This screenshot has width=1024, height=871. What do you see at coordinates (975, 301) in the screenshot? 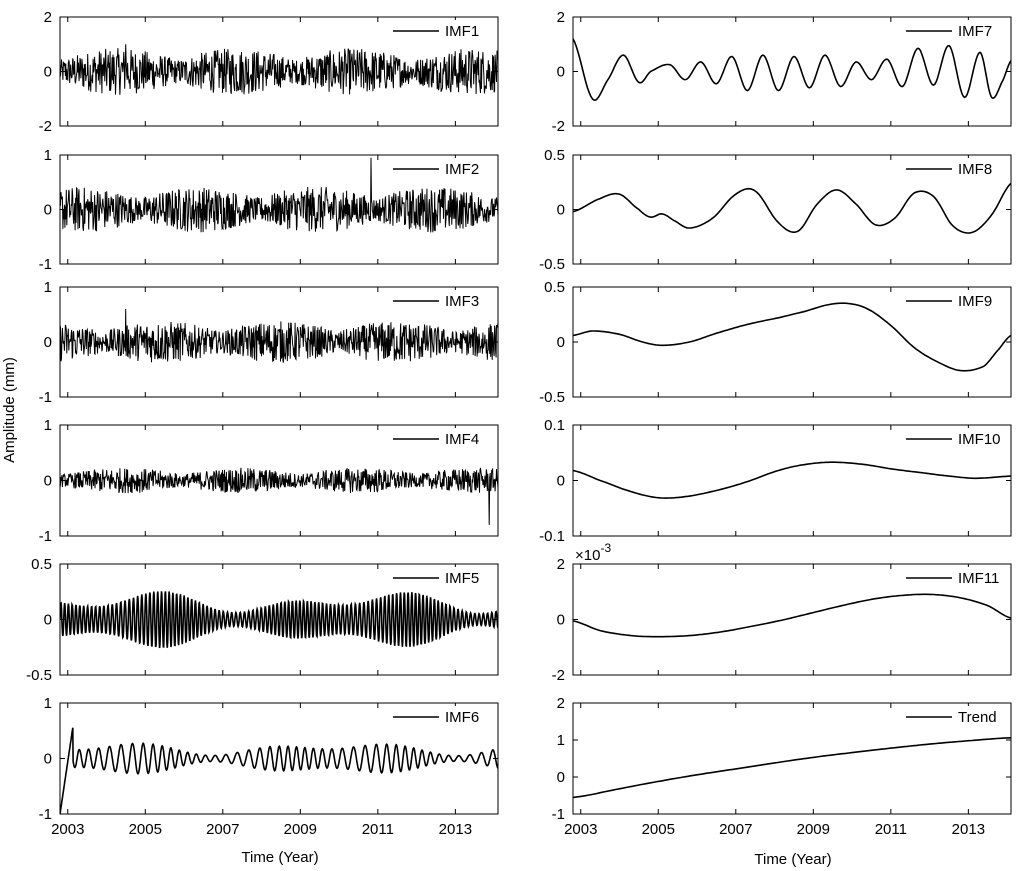
I see `legend-label: IMF9` at bounding box center [975, 301].